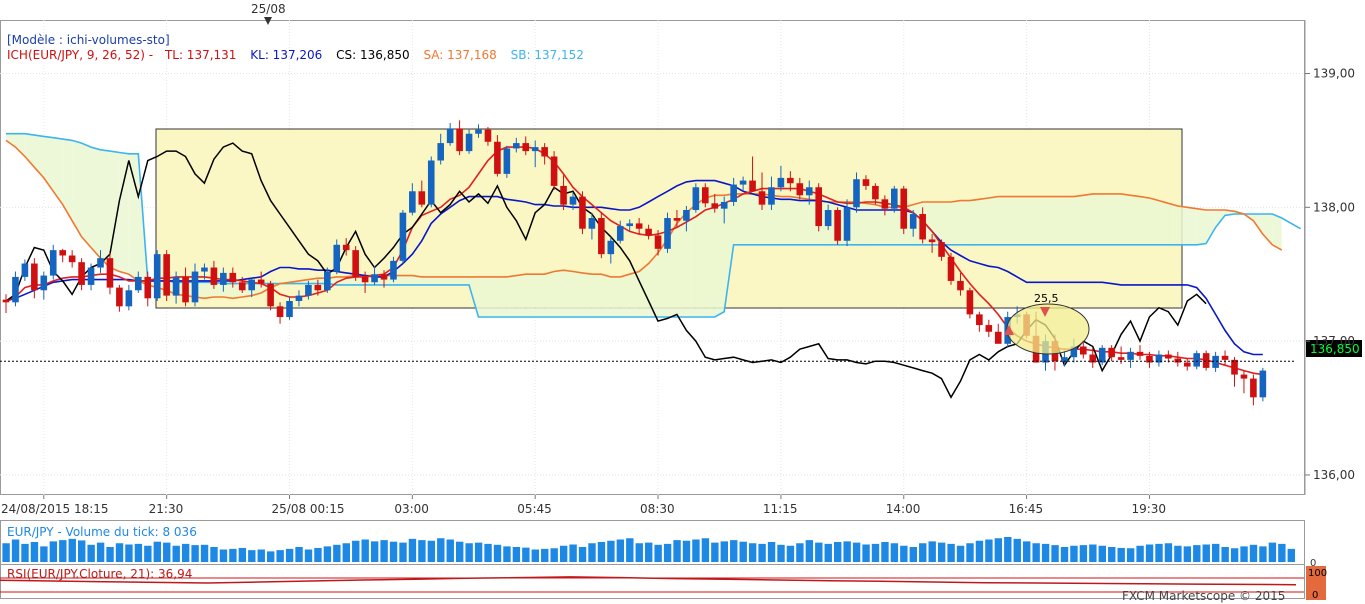 The image size is (1365, 604). What do you see at coordinates (1045, 312) in the screenshot?
I see `signal-arrow-down-icon` at bounding box center [1045, 312].